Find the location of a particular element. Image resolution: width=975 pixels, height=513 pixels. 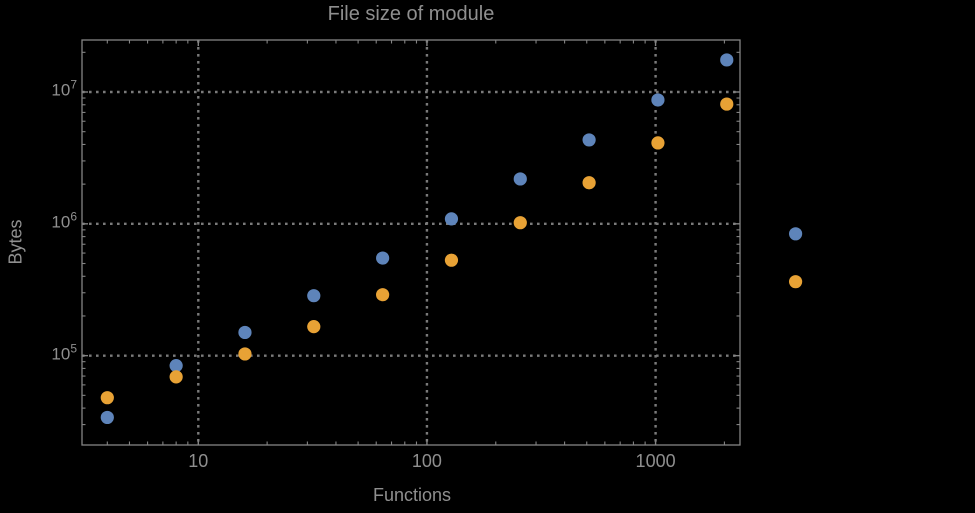

x-axis-title: Functions is located at coordinates (412, 495).